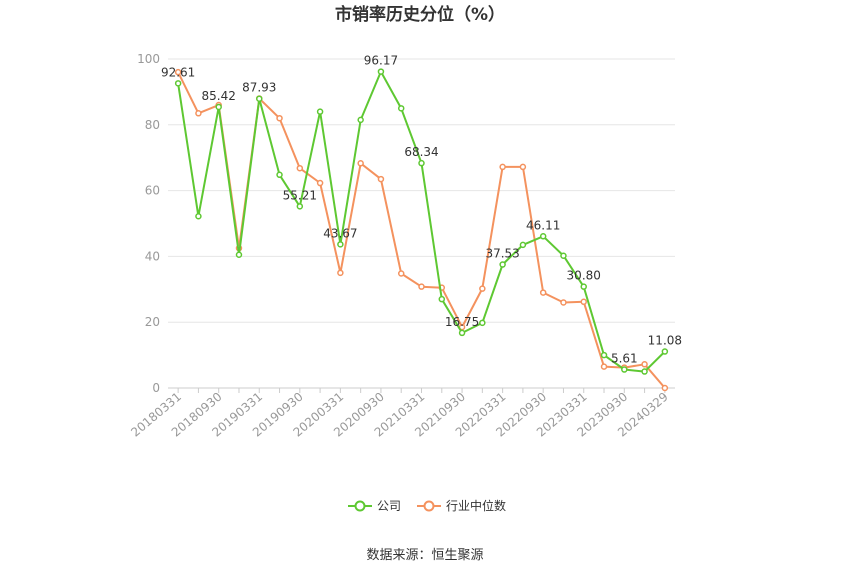  Describe the element at coordinates (219, 96) in the screenshot. I see `data-label: 85.42` at that location.